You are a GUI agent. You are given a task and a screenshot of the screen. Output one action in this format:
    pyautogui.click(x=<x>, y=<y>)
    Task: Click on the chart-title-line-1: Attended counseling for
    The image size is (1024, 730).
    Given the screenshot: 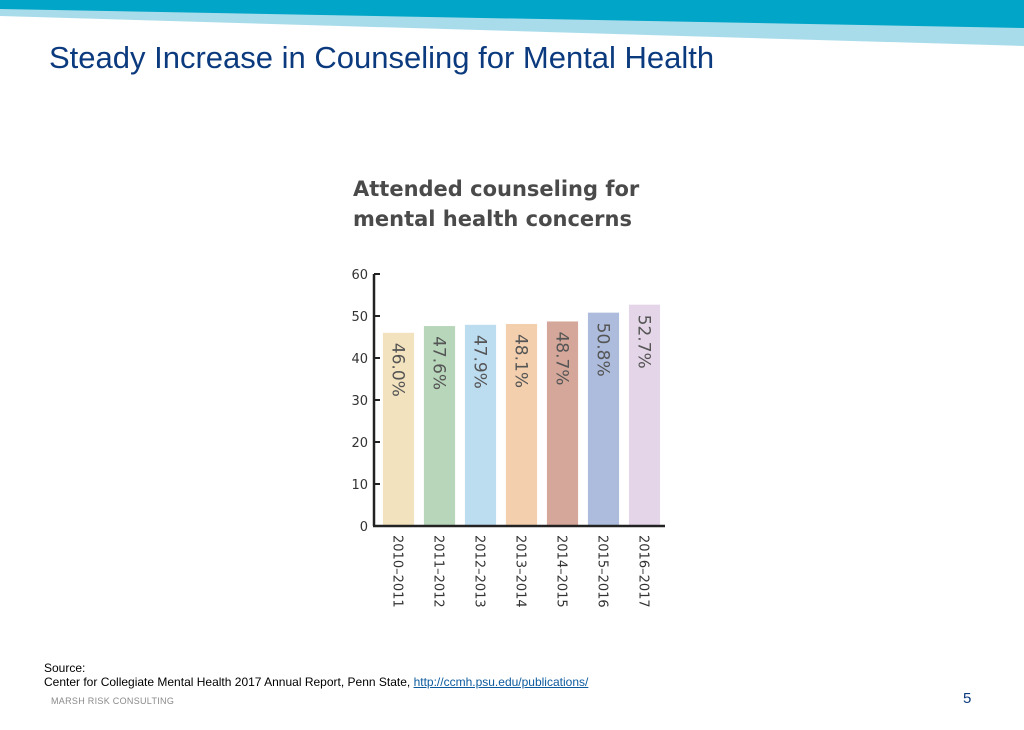 What is the action you would take?
    pyautogui.click(x=496, y=189)
    